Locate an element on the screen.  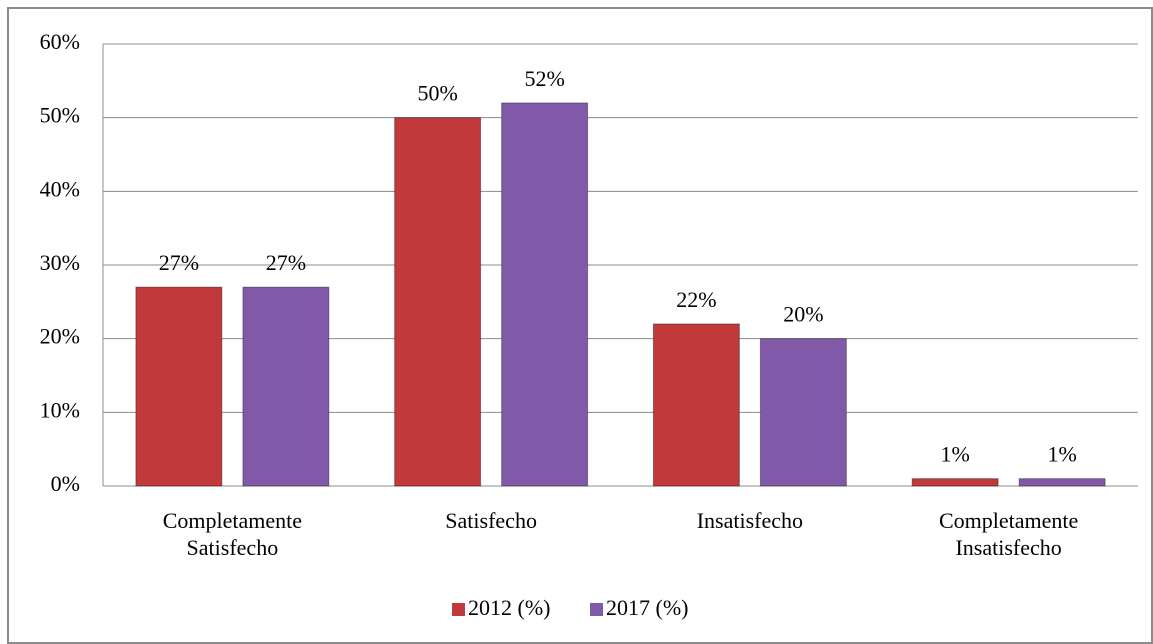
y-tick-label: 10% is located at coordinates (60, 409).